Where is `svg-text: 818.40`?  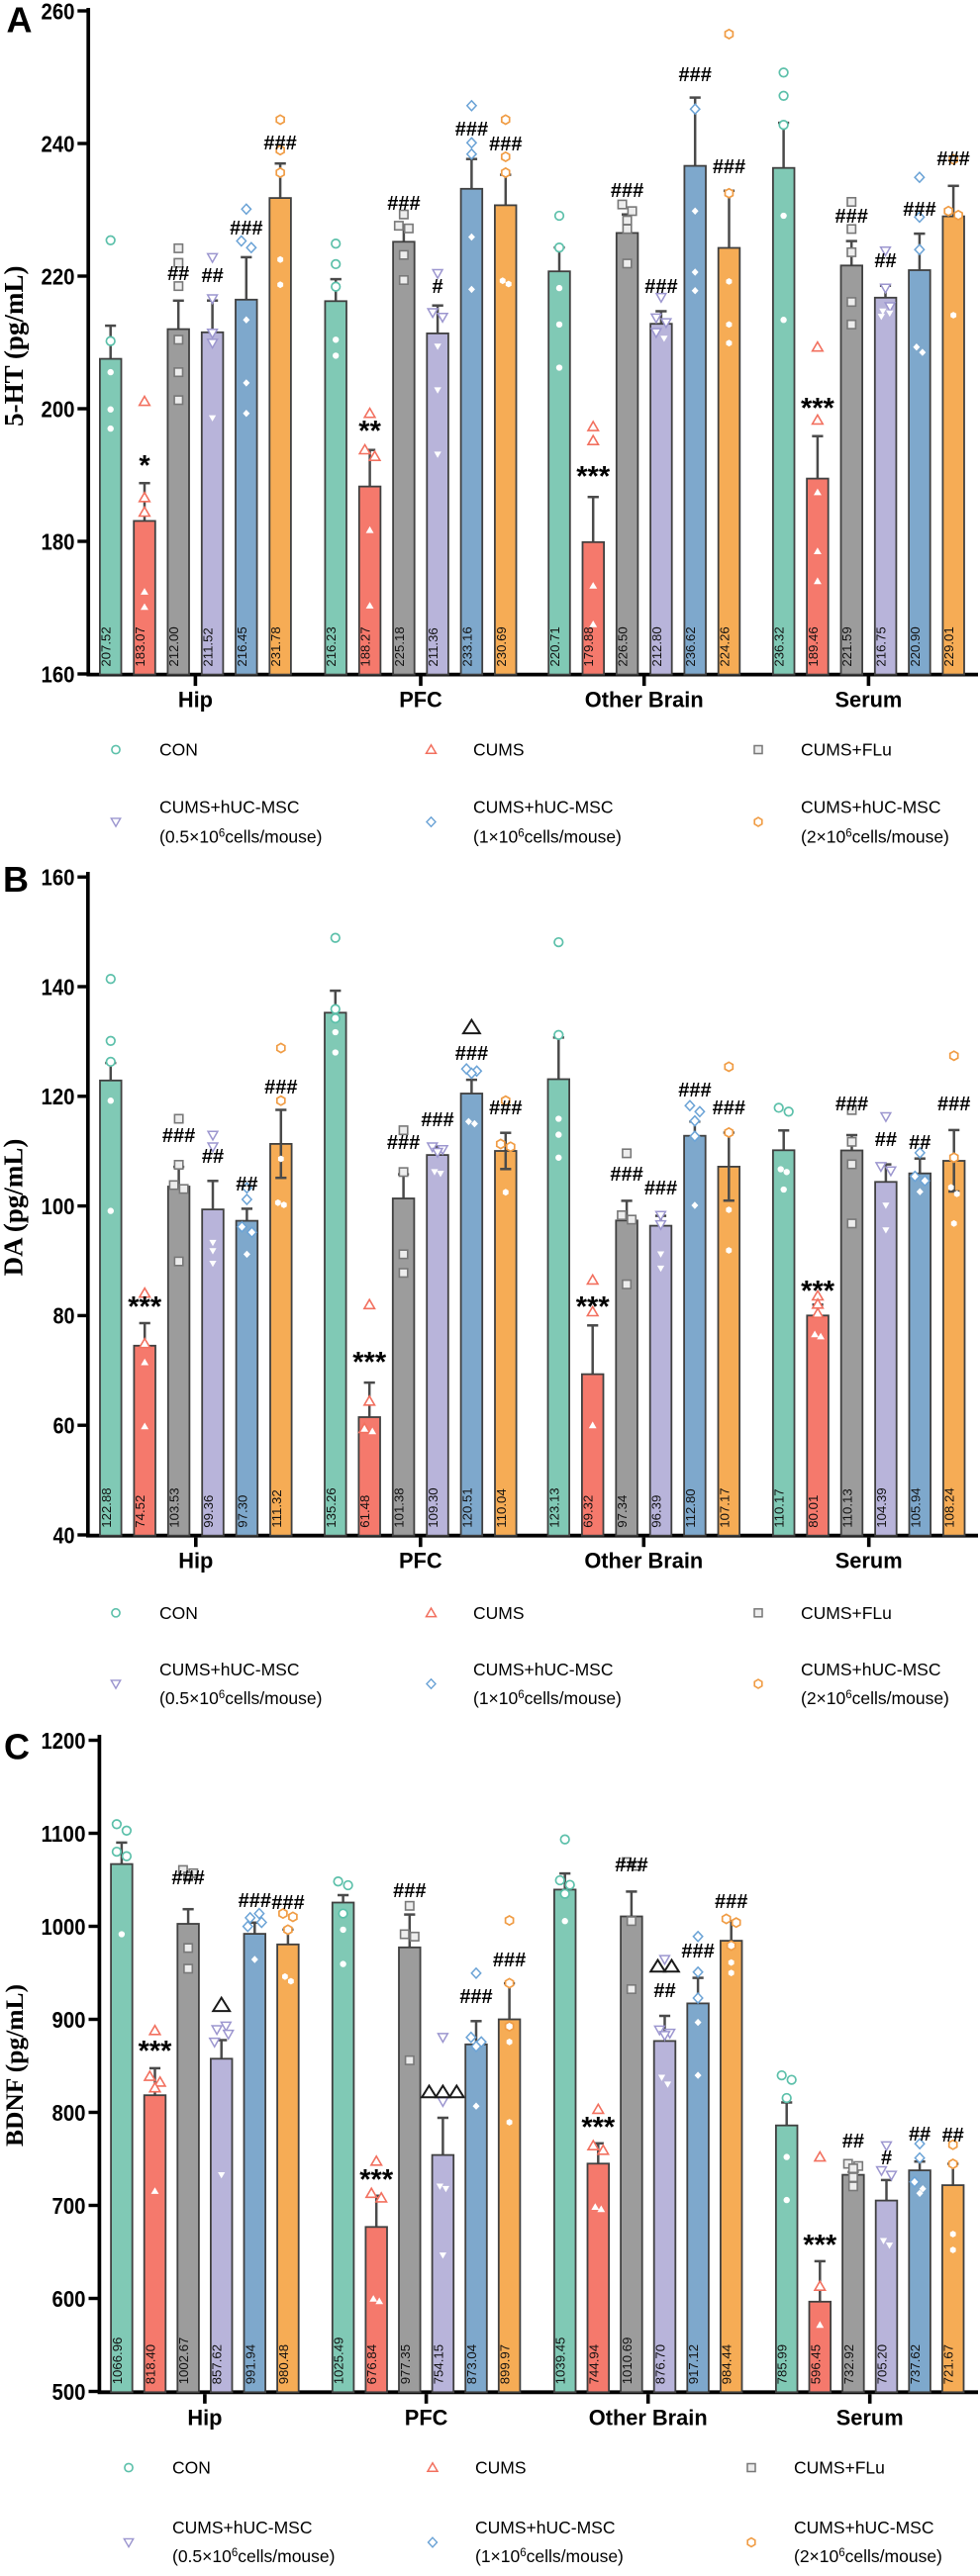
svg-text: 818.40 is located at coordinates (151, 2364).